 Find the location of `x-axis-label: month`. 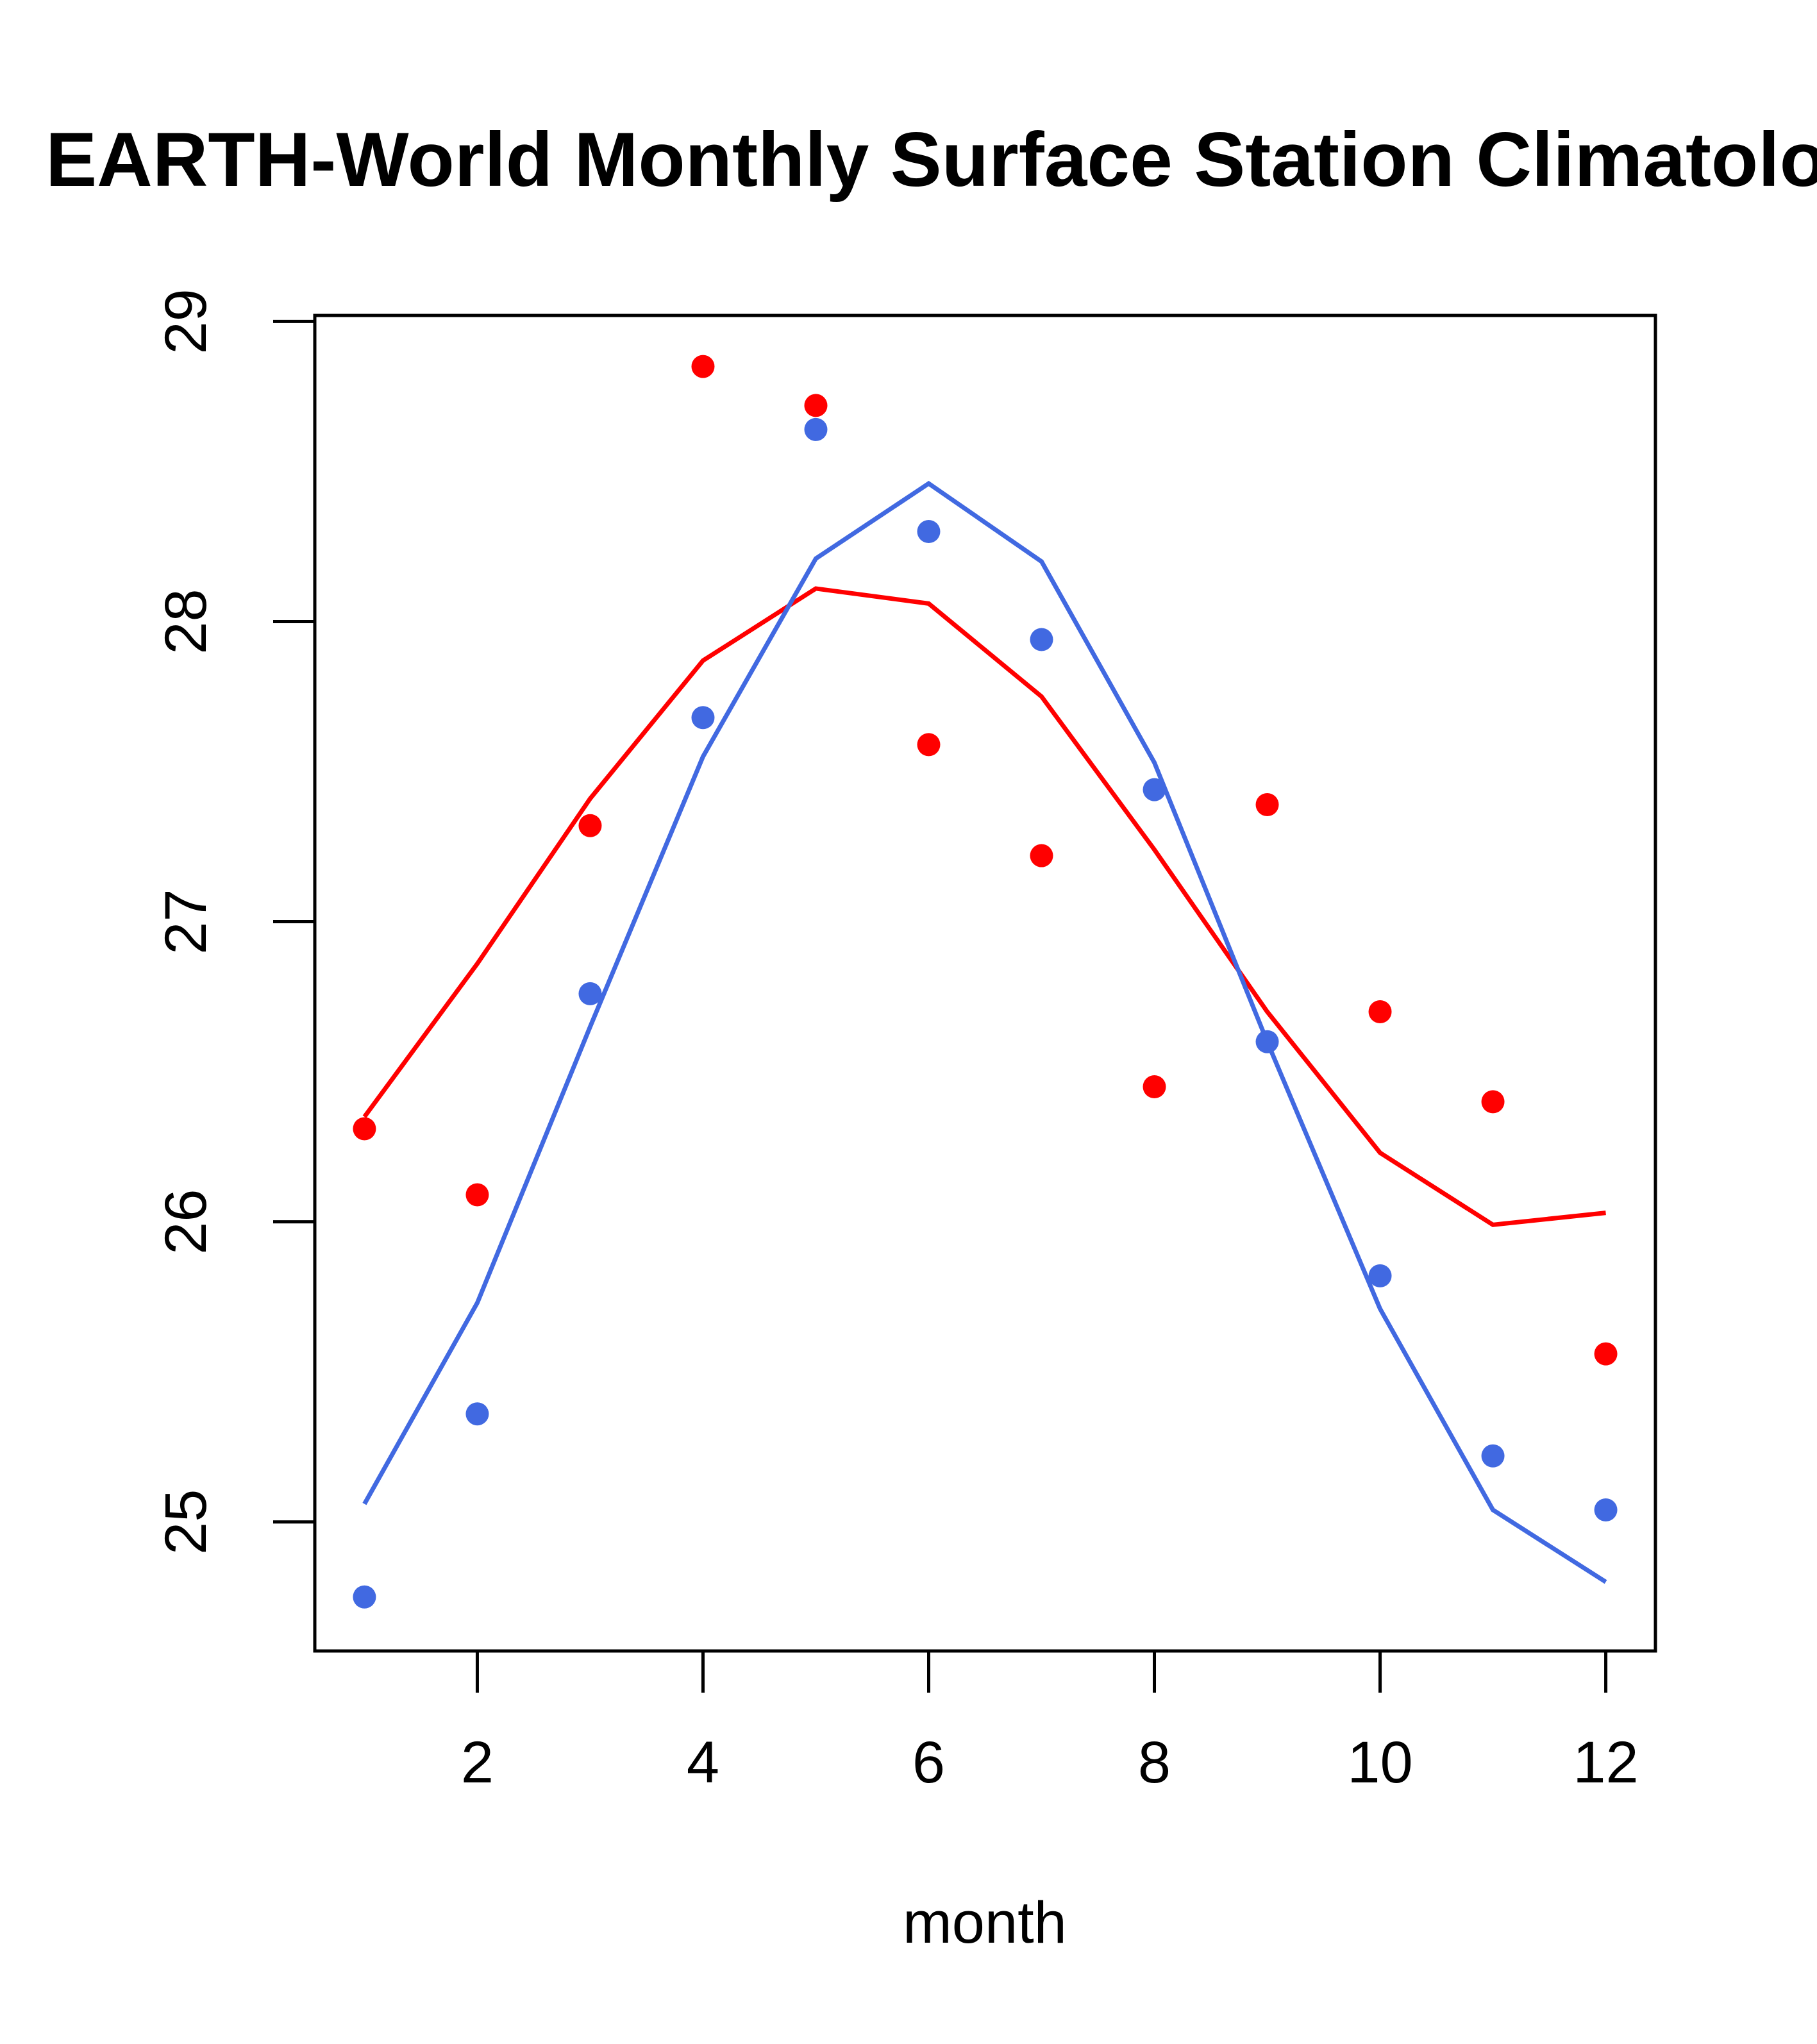

x-axis-label: month is located at coordinates (985, 1923).